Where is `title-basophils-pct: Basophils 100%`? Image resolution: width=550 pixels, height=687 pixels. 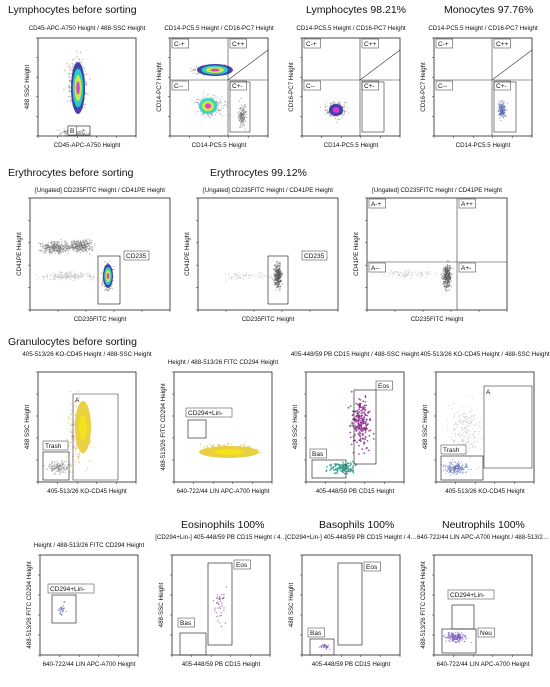
title-basophils-pct: Basophils 100% is located at coordinates (357, 525).